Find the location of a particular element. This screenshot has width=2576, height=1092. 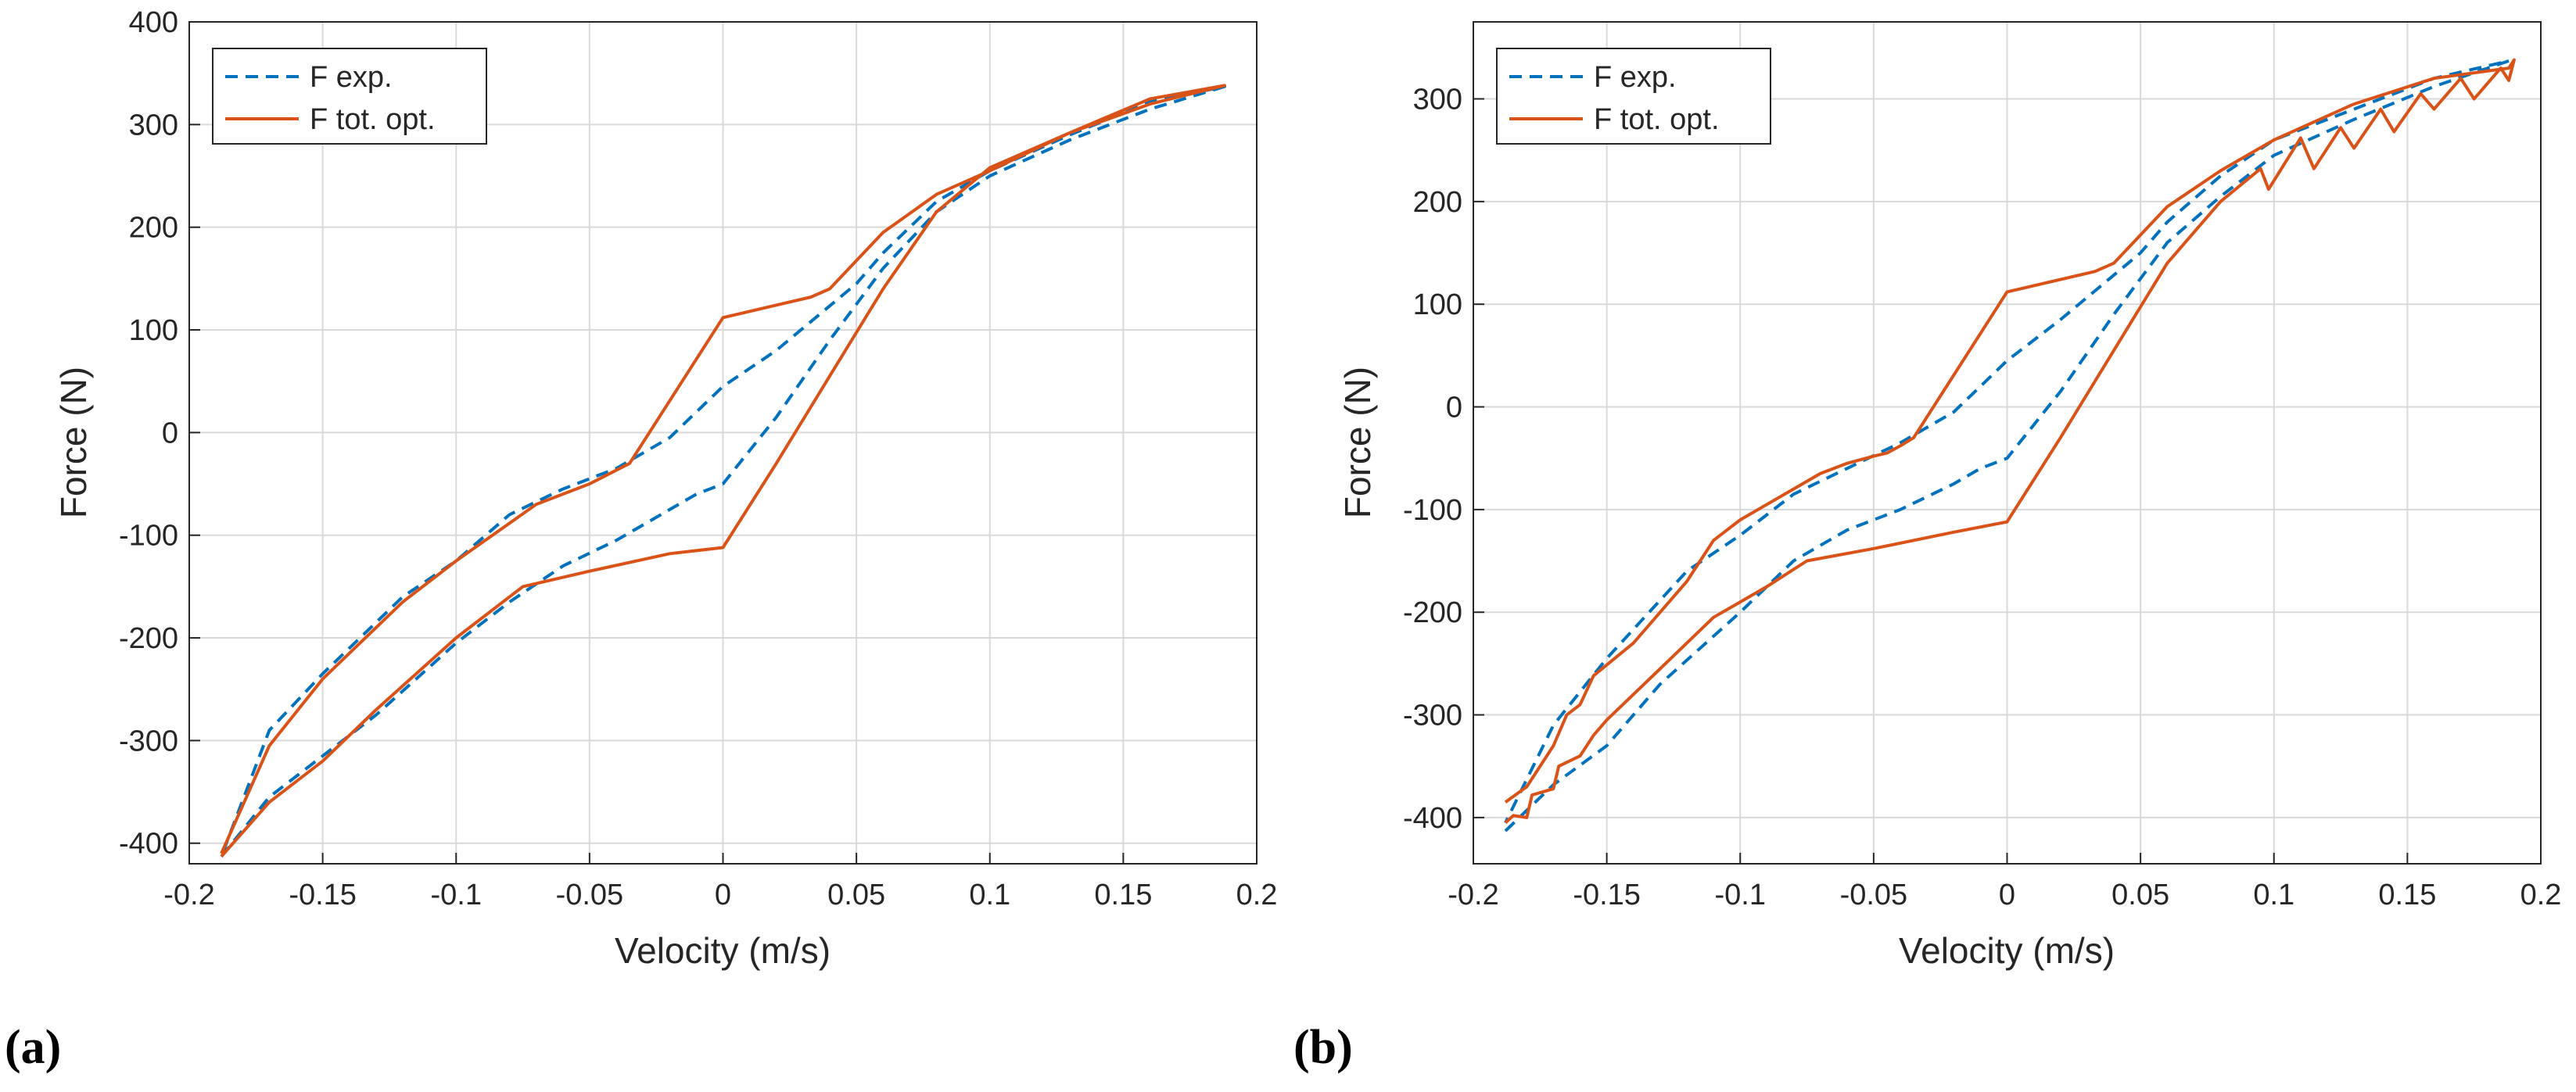

chart-b-xtick-label: 0.15 is located at coordinates (2407, 895).